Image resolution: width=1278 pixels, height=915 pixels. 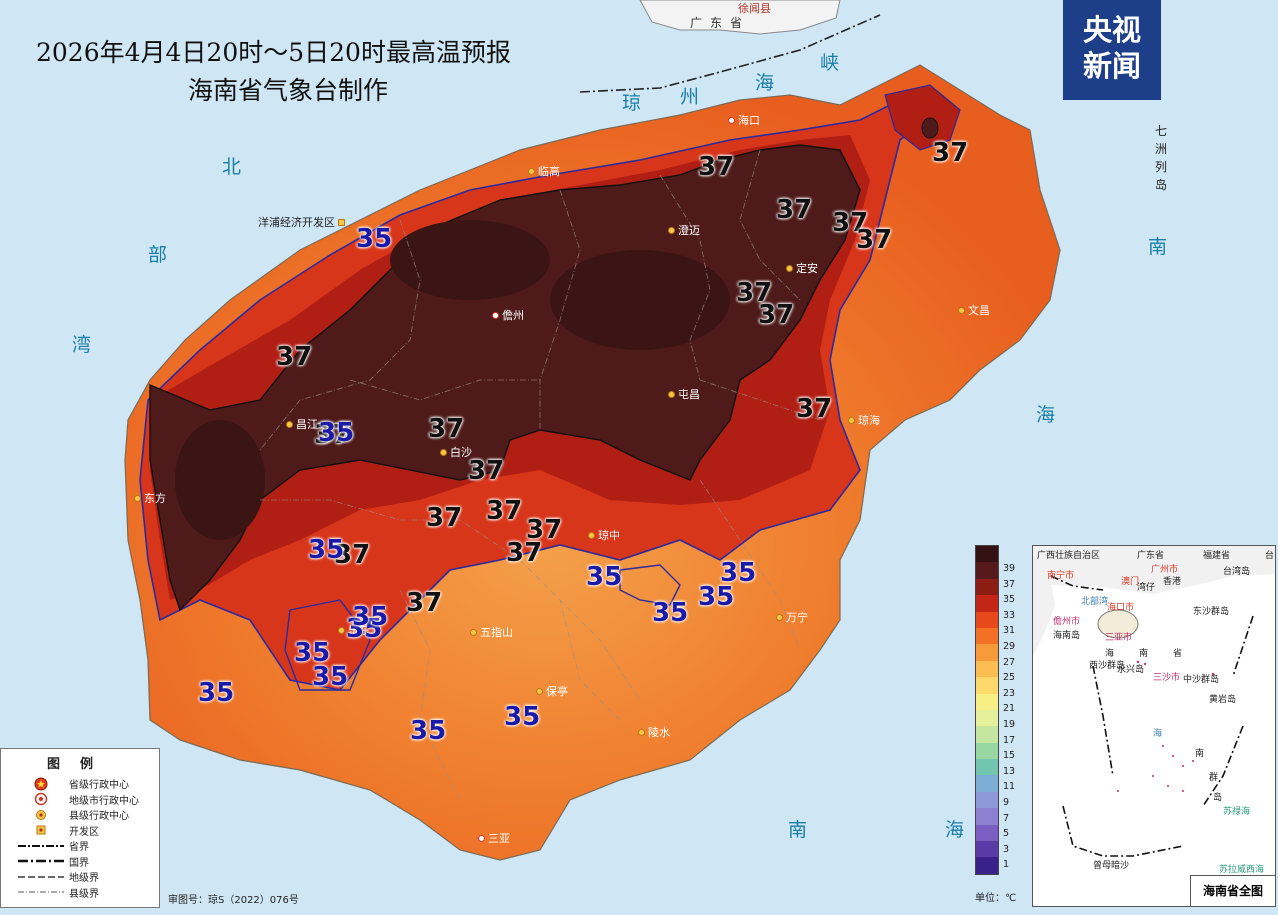 What do you see at coordinates (1111, 66) in the screenshot?
I see `logo-line-2: 新闻` at bounding box center [1111, 66].